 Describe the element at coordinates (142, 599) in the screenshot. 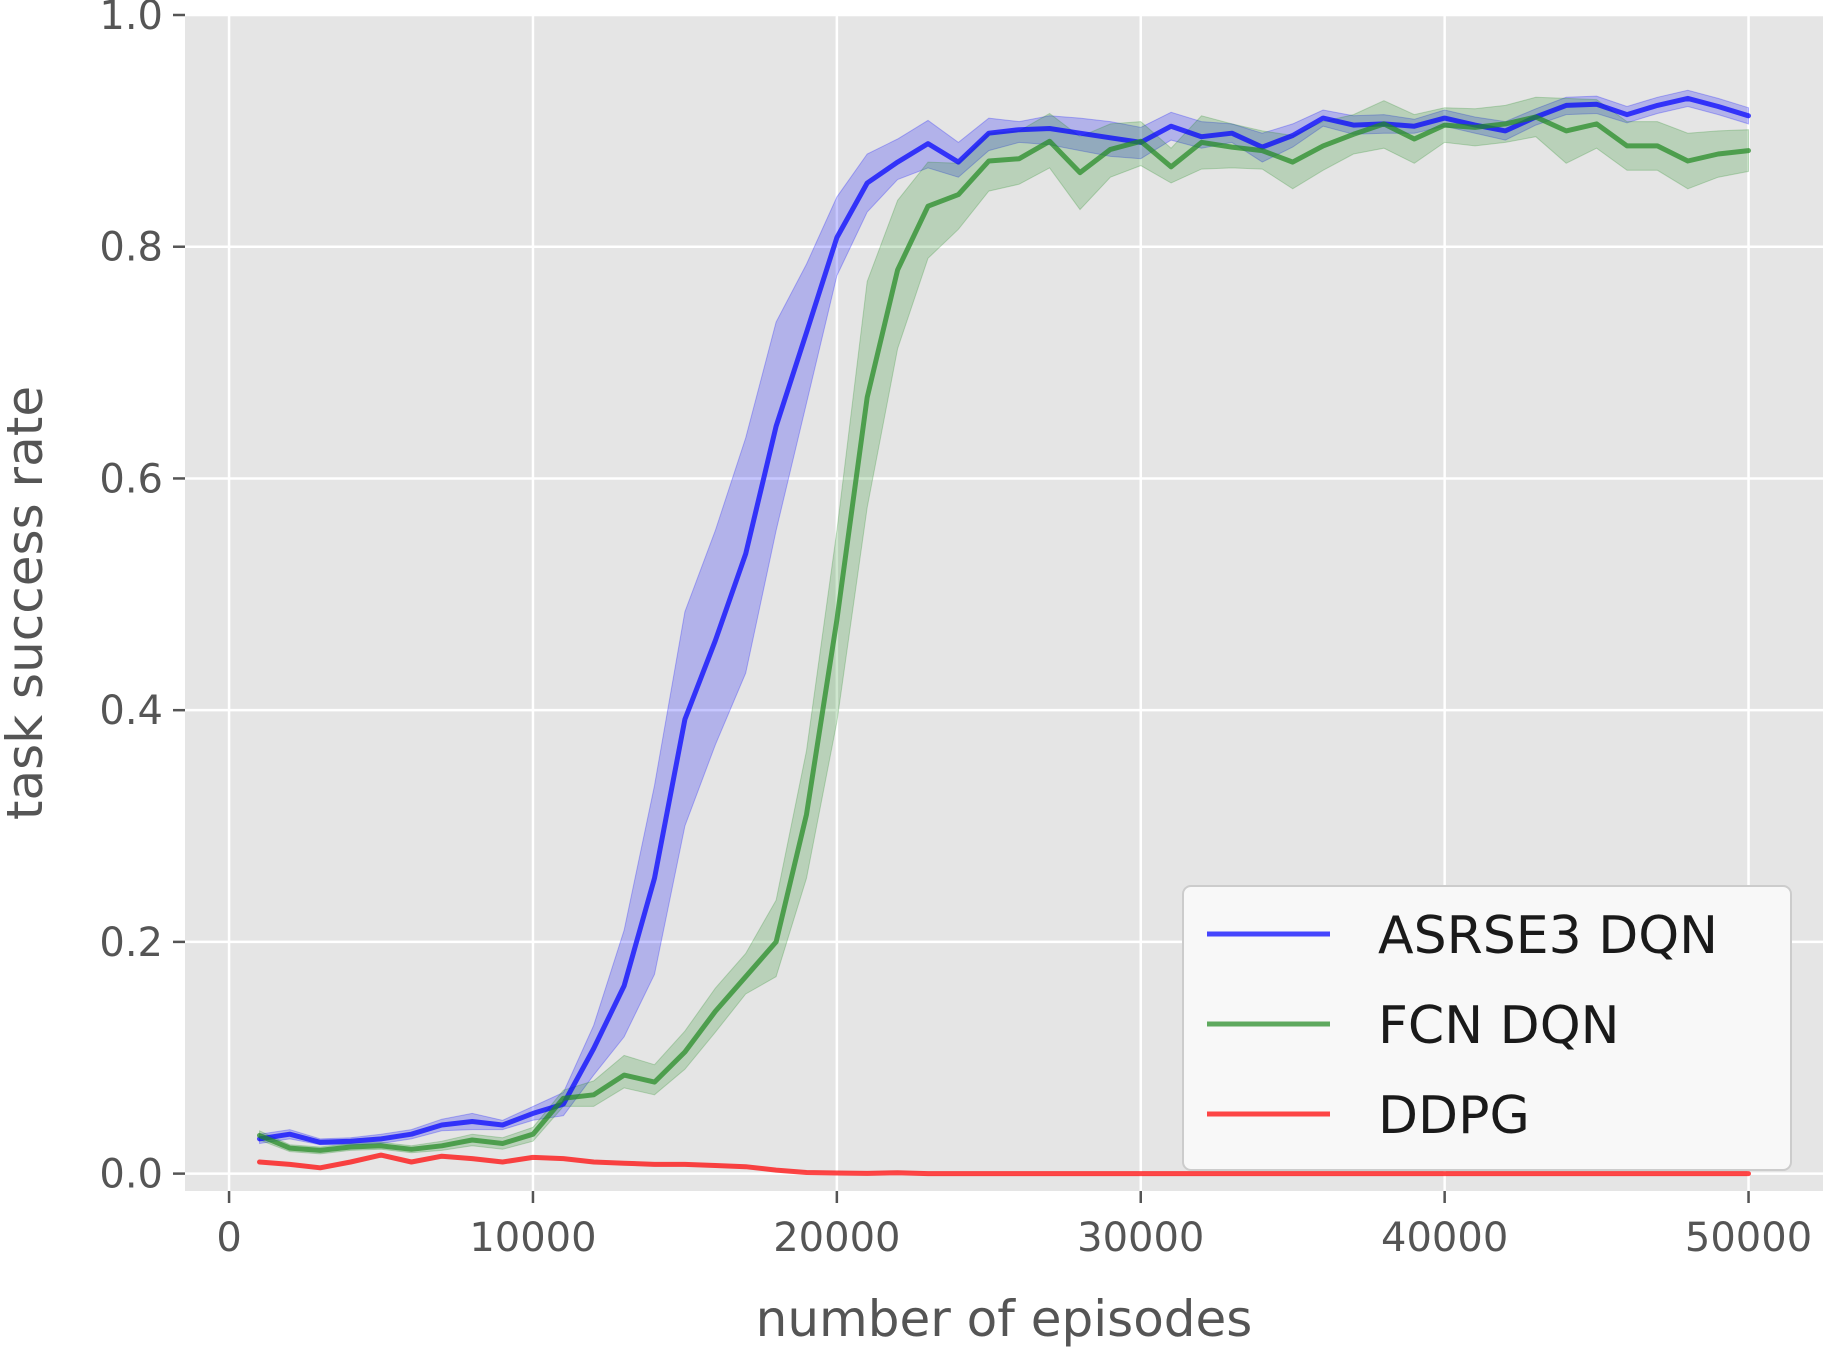

I see `y-axis-ticks: 0.0 0.2 0.4 0.6 0.8 1.0` at that location.